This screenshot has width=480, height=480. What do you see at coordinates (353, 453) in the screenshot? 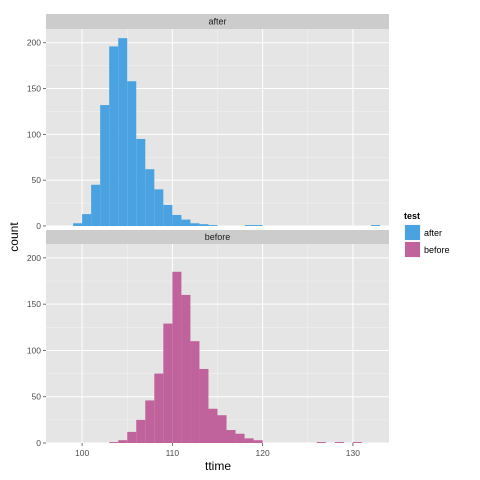
I see `x-tick-label: 130` at bounding box center [353, 453].